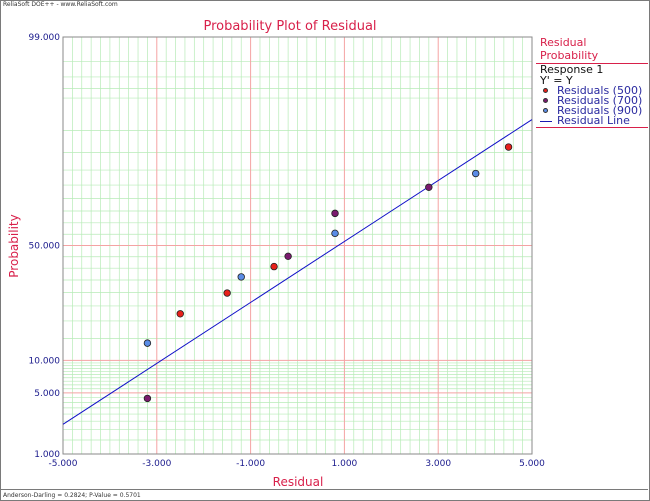  I want to click on legend-response: Response 1, so click(572, 69).